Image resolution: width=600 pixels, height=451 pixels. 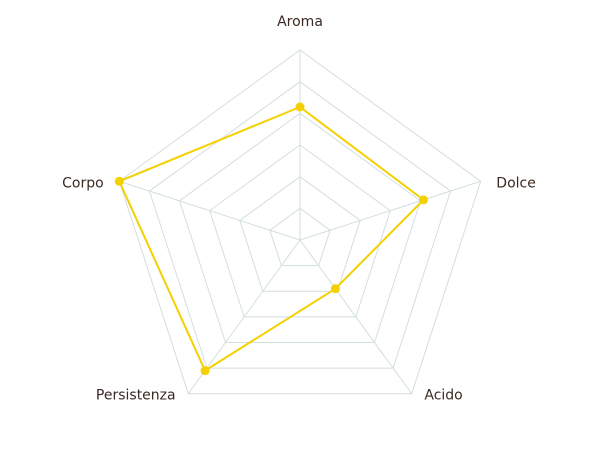 What do you see at coordinates (83, 183) in the screenshot?
I see `axis-label: Corpo` at bounding box center [83, 183].